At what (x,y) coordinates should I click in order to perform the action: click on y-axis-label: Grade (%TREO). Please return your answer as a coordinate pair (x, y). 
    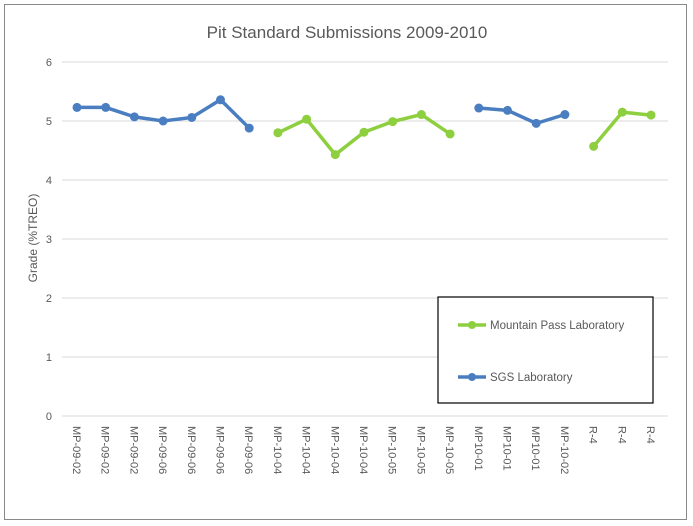
    Looking at the image, I should click on (33, 238).